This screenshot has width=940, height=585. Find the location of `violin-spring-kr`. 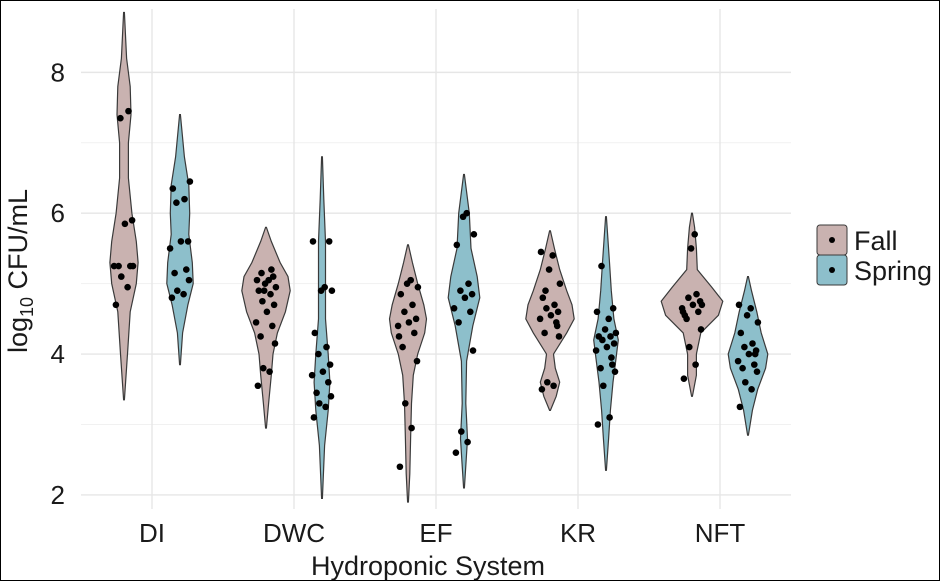

violin-spring-kr is located at coordinates (606, 343).